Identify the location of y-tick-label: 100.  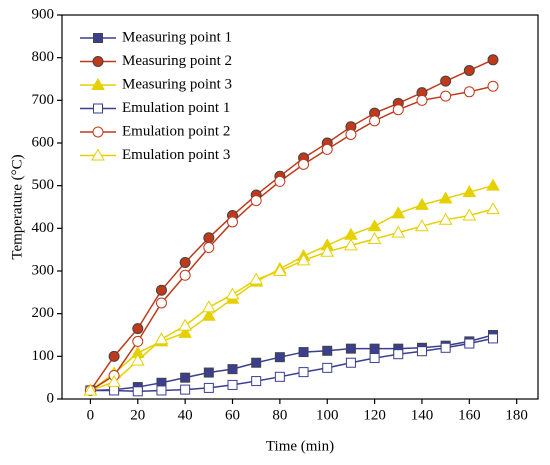
(43, 356).